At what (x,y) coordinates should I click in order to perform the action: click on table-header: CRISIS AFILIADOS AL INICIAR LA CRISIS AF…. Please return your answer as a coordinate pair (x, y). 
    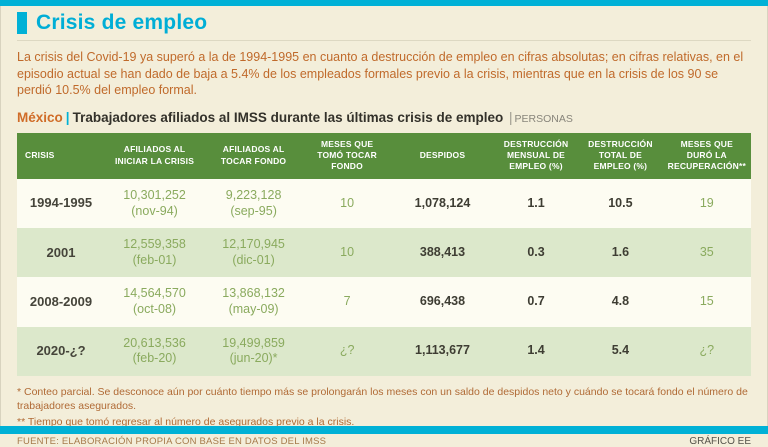
    Looking at the image, I should click on (384, 155).